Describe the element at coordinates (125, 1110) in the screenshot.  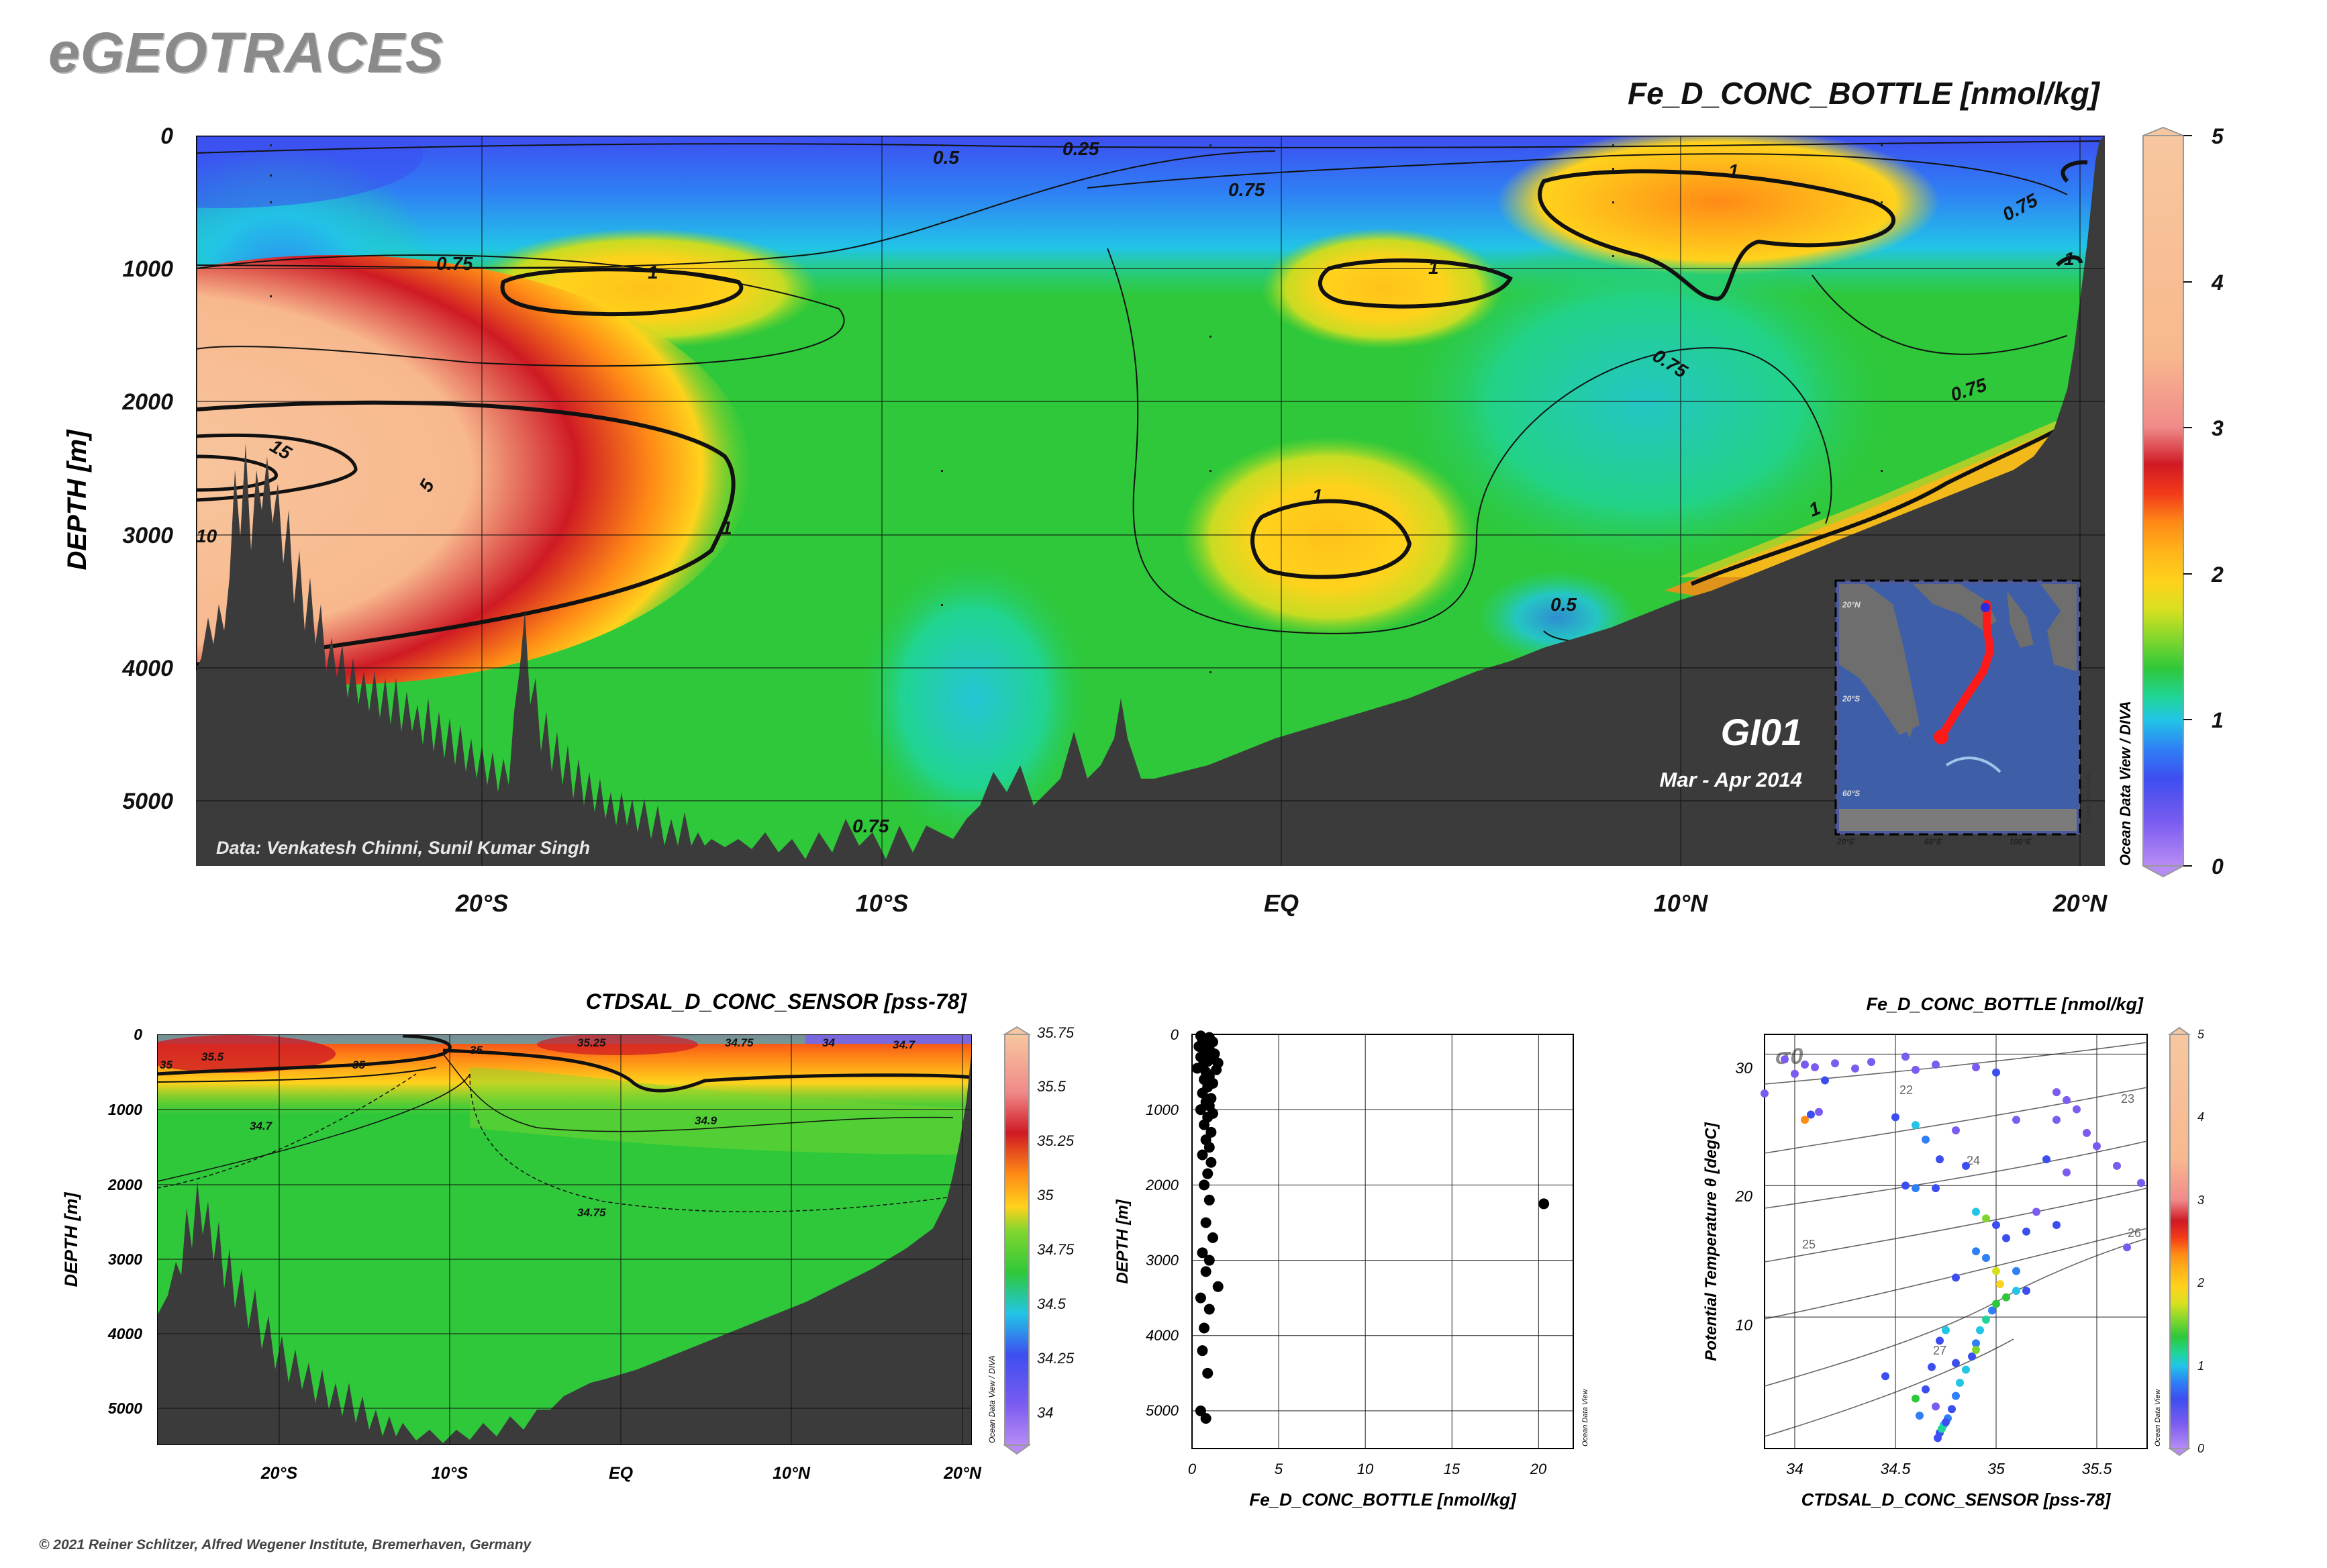
I see `salinity-y-tick: 1000` at that location.